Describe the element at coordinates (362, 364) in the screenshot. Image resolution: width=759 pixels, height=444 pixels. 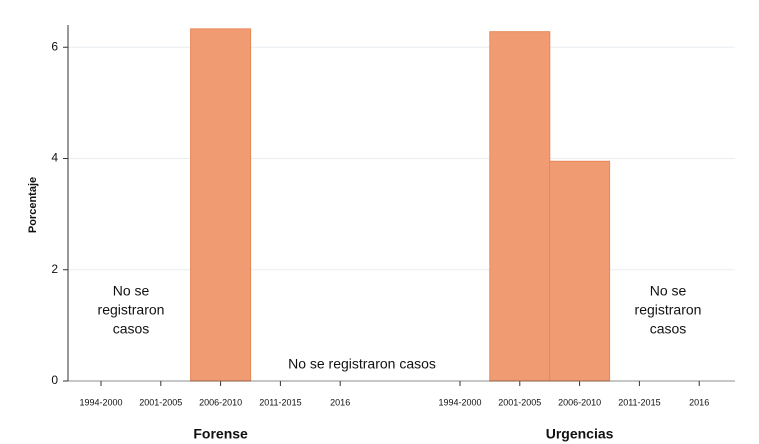
I see `annotation: No se registraron casos` at that location.